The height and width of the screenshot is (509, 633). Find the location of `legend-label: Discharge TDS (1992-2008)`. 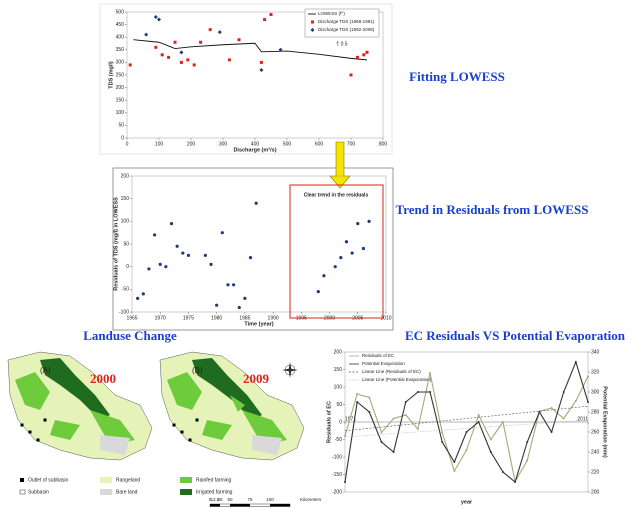

legend-label: Discharge TDS (1992-2008) is located at coordinates (346, 29).